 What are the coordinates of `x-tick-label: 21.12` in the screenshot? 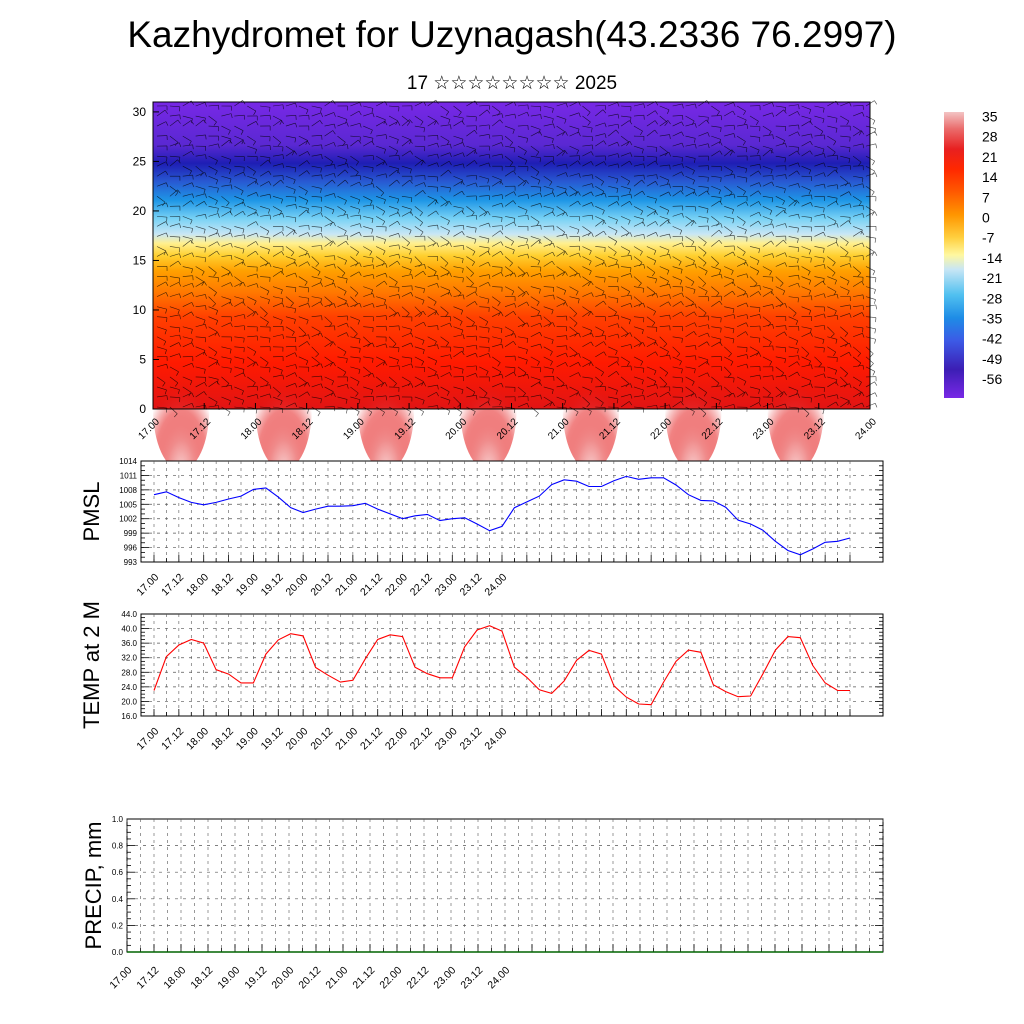 It's located at (363, 977).